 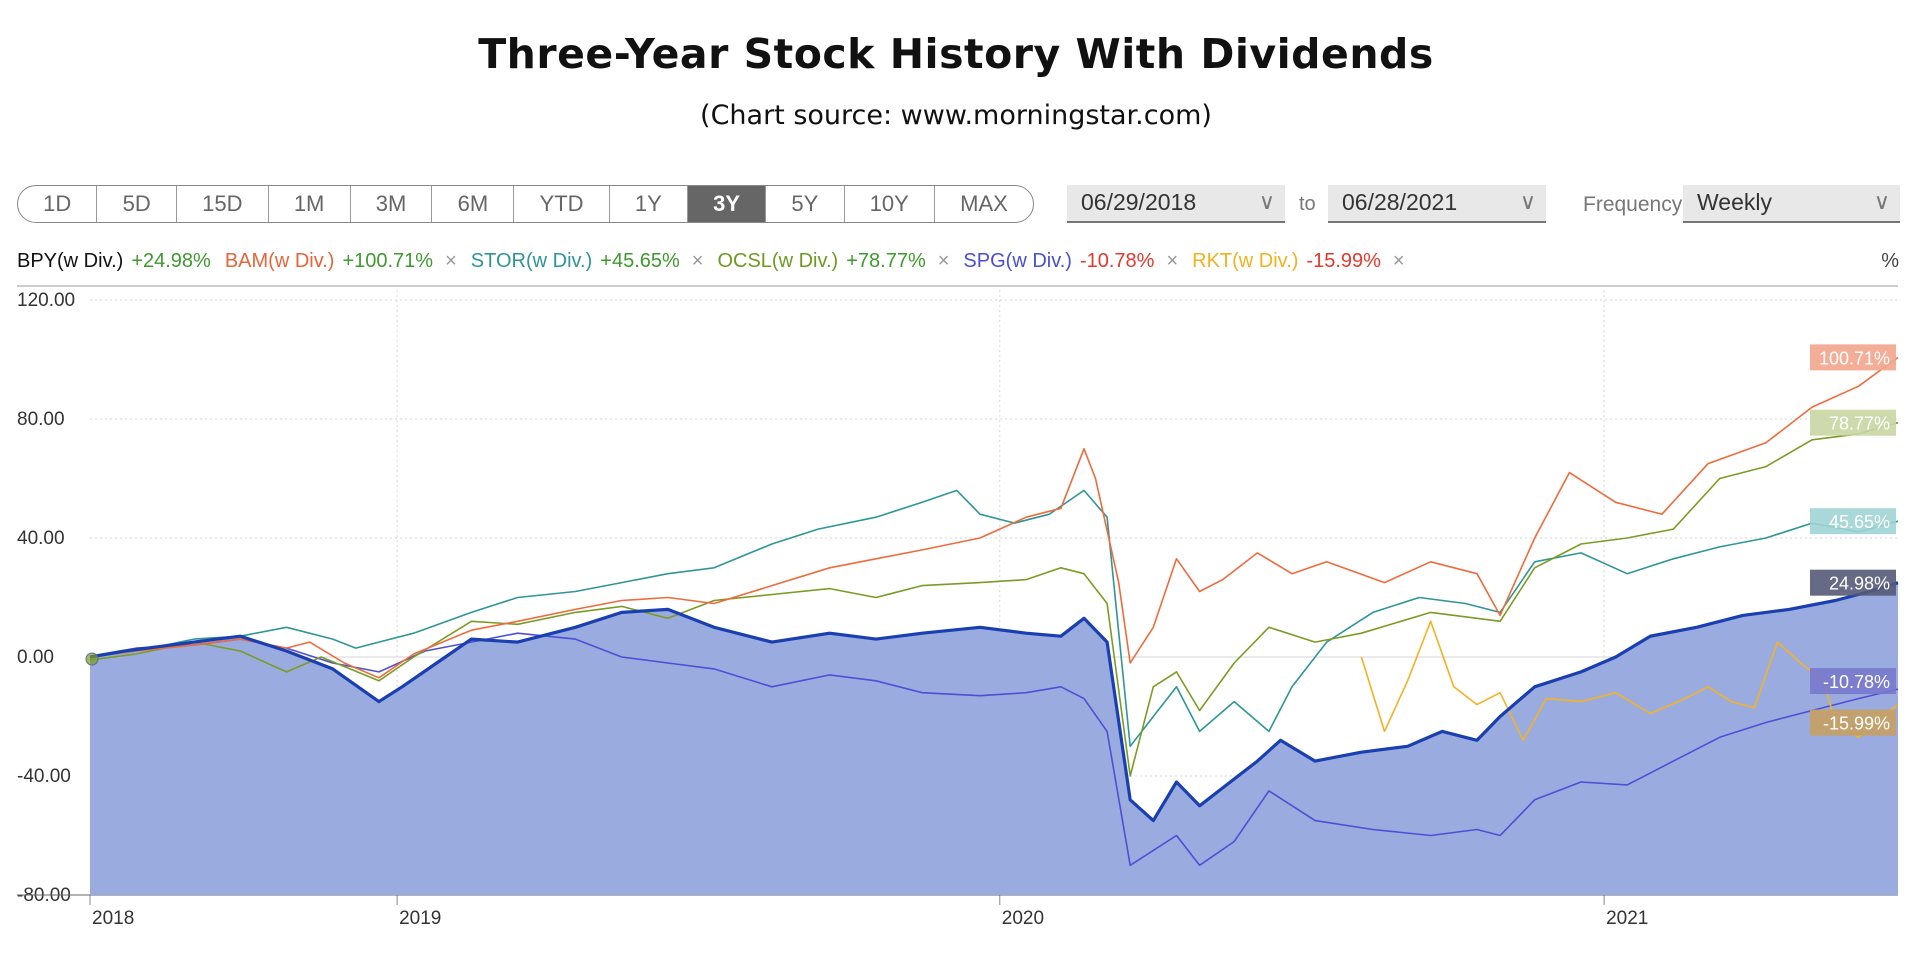 What do you see at coordinates (92, 659) in the screenshot?
I see `series-start-marker` at bounding box center [92, 659].